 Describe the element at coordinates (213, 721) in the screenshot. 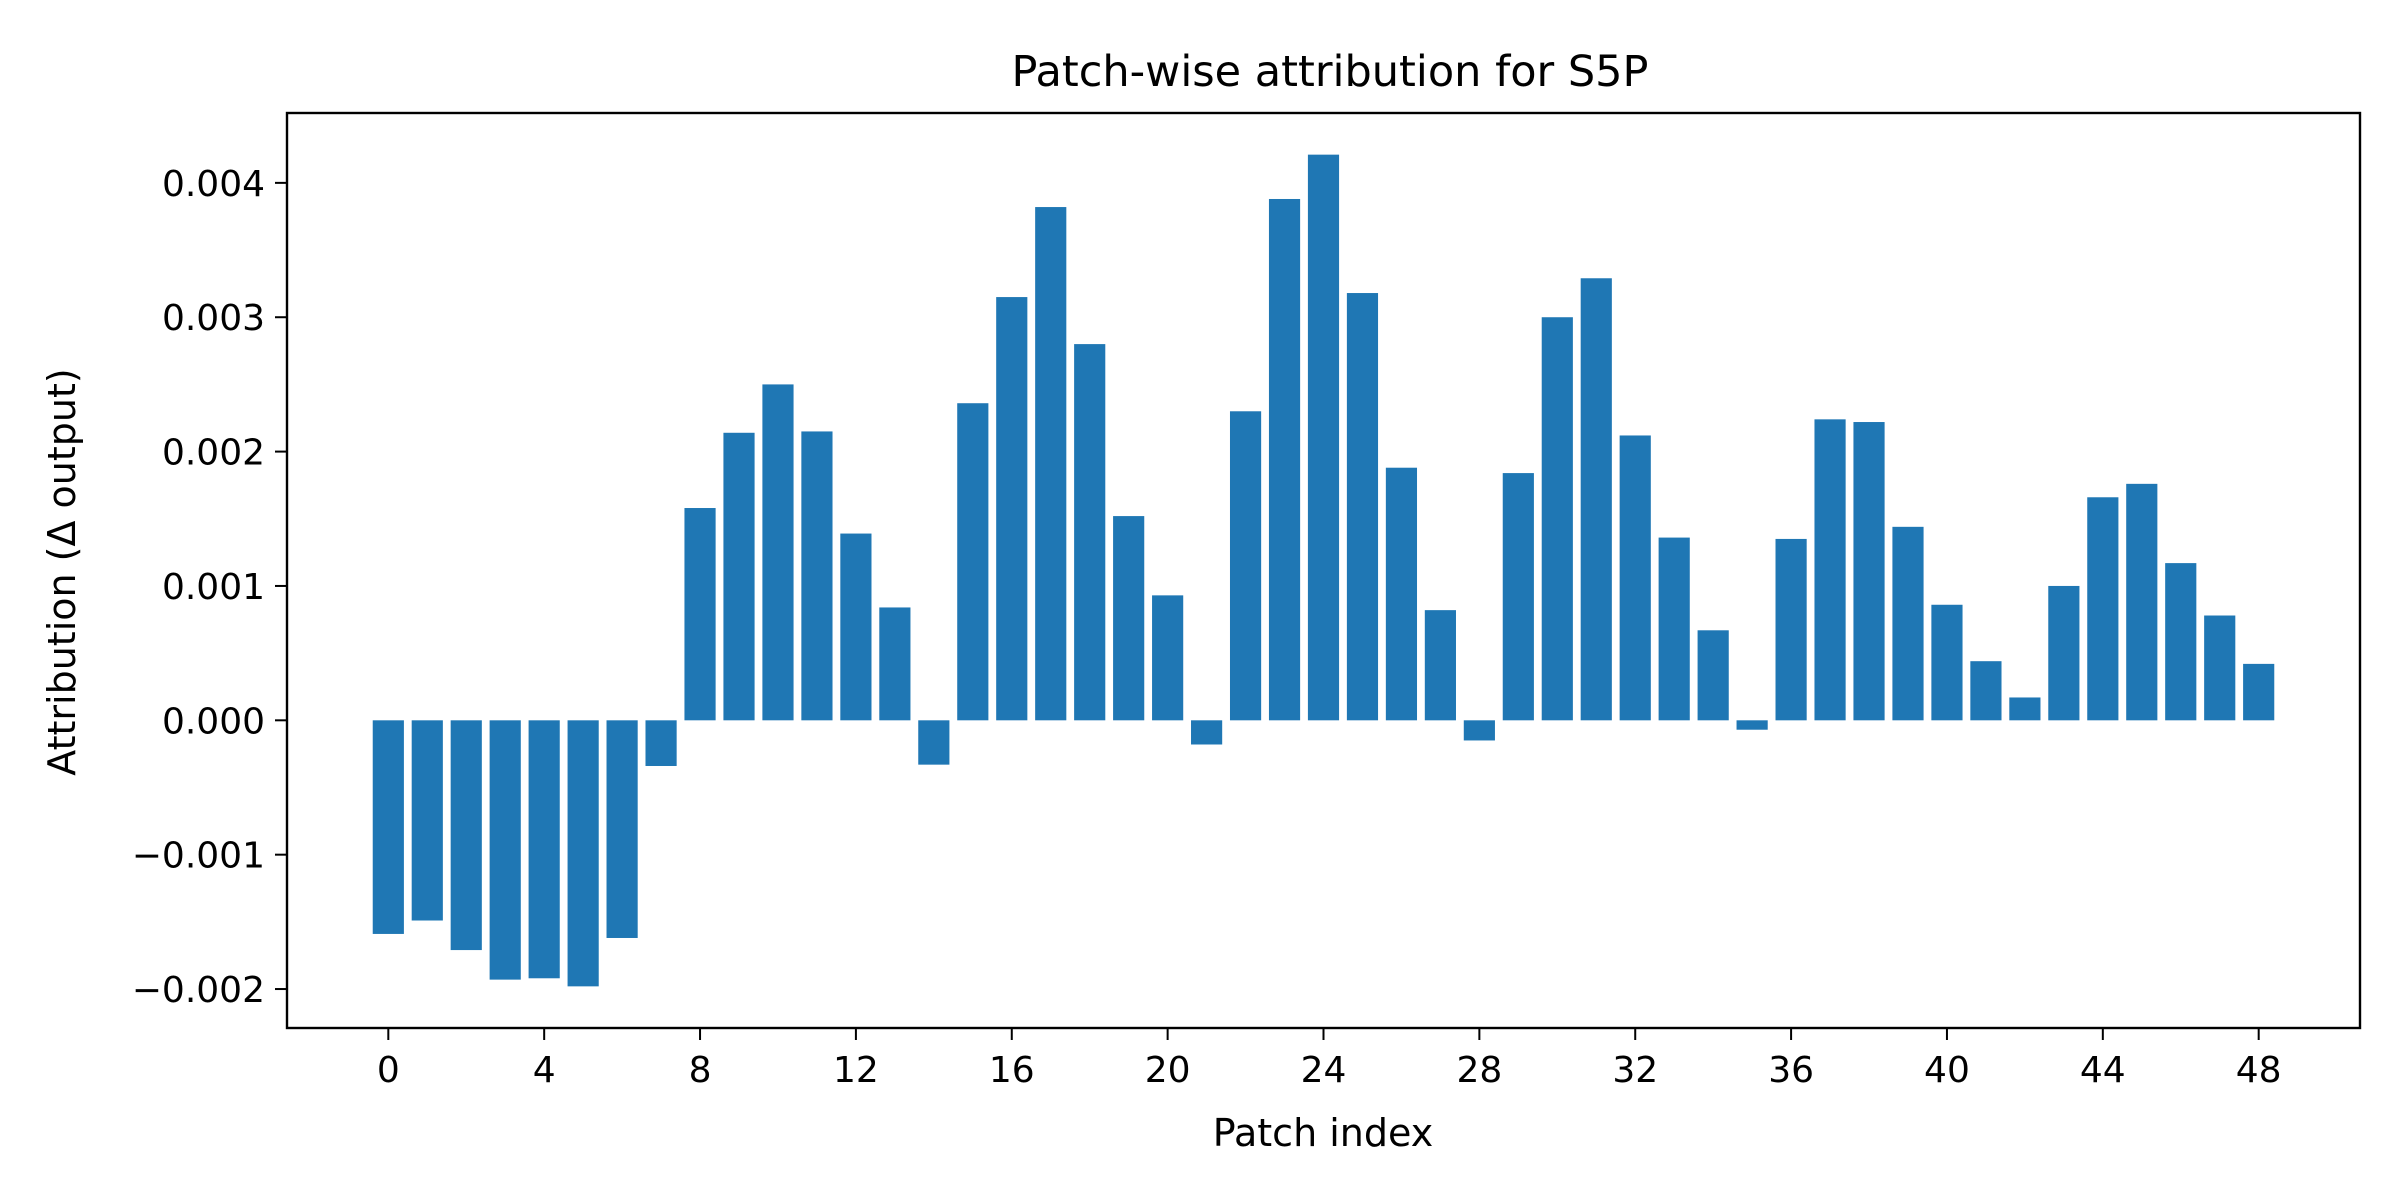

I see `y-tick-label: 0.000` at that location.